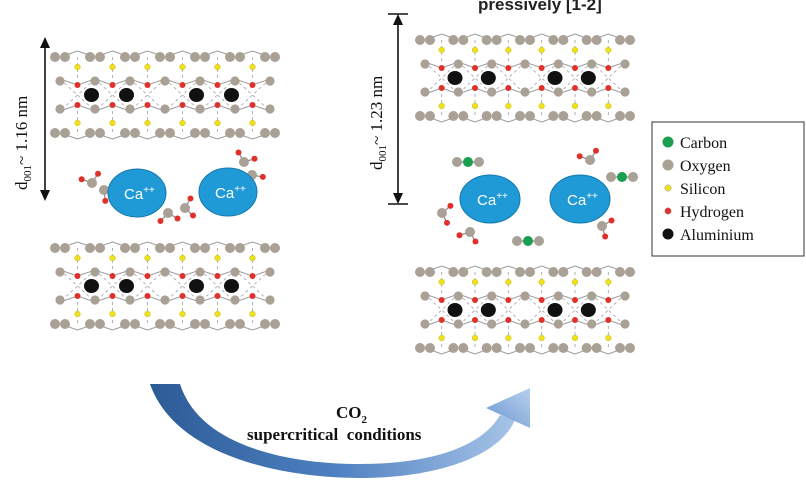 This screenshot has height=485, width=806. I want to click on process-label-conditions: supercritical conditions, so click(334, 434).